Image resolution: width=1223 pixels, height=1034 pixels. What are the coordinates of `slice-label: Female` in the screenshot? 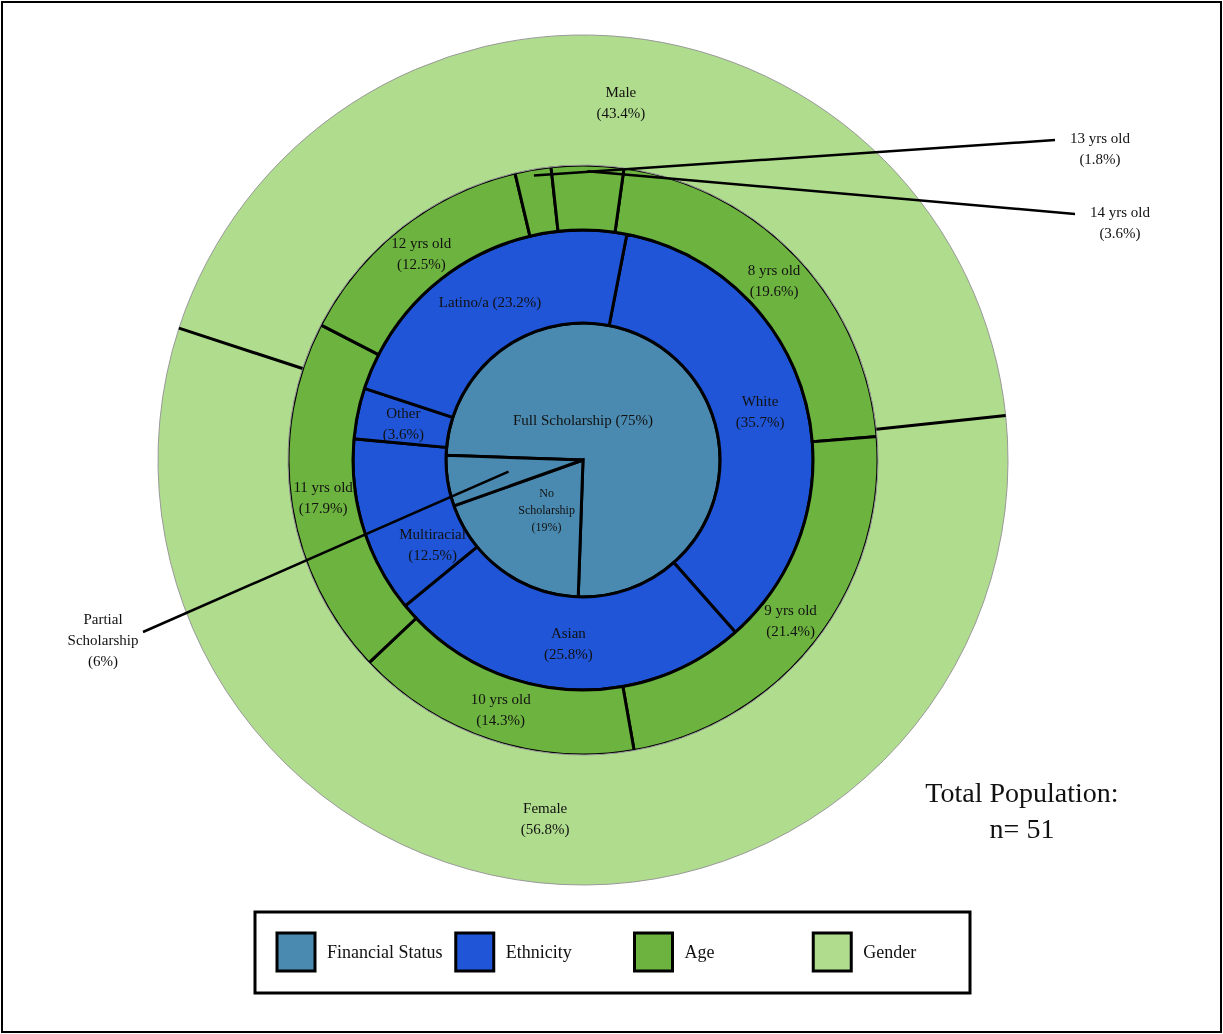 It's located at (545, 807).